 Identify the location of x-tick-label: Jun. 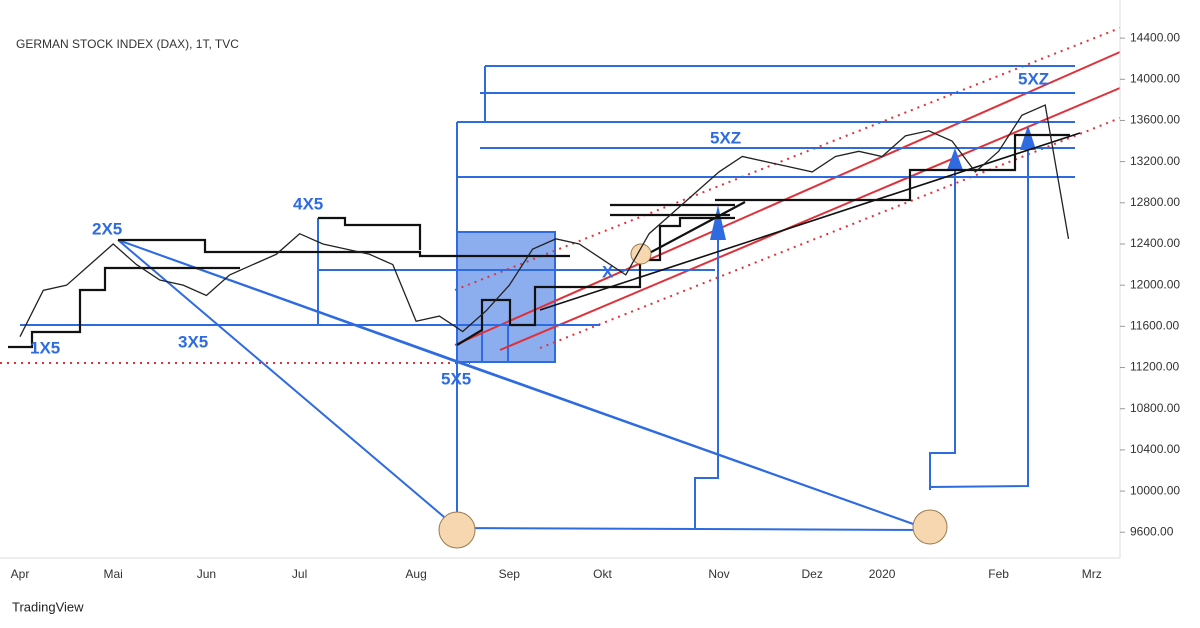
(206, 574).